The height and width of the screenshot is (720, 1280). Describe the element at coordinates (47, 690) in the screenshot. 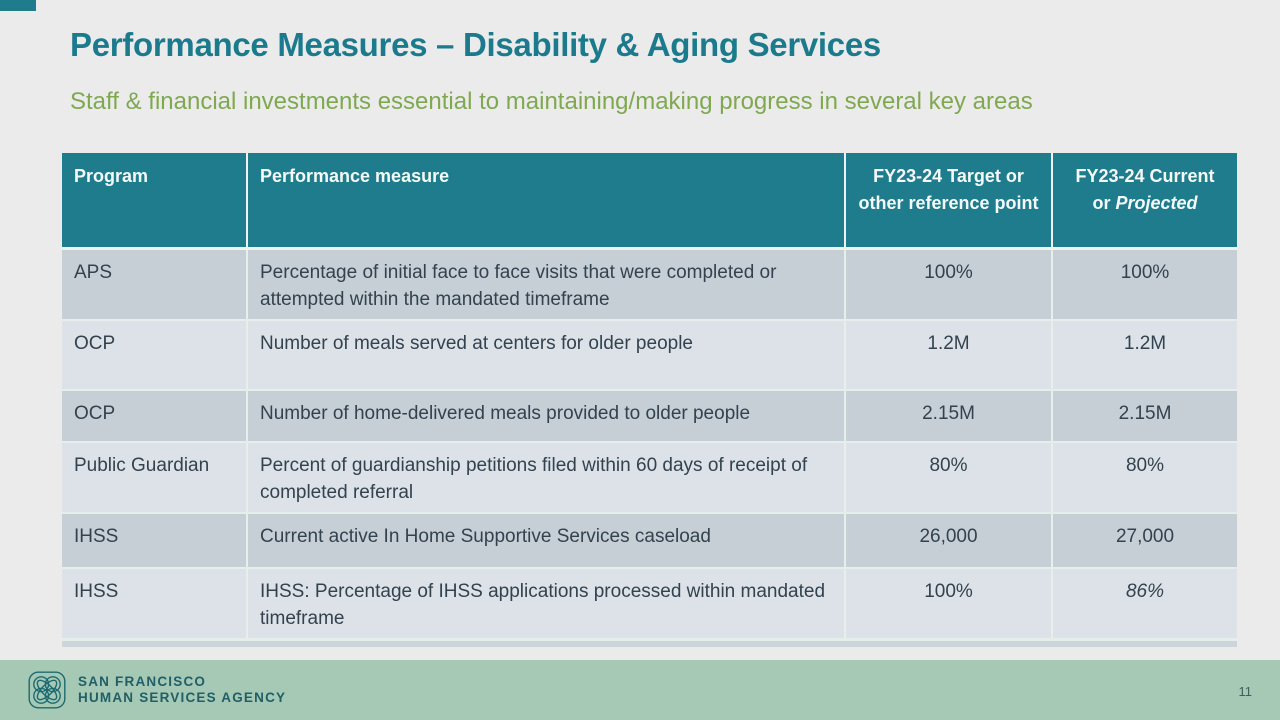

I see `hsa-flower-logo-icon` at that location.